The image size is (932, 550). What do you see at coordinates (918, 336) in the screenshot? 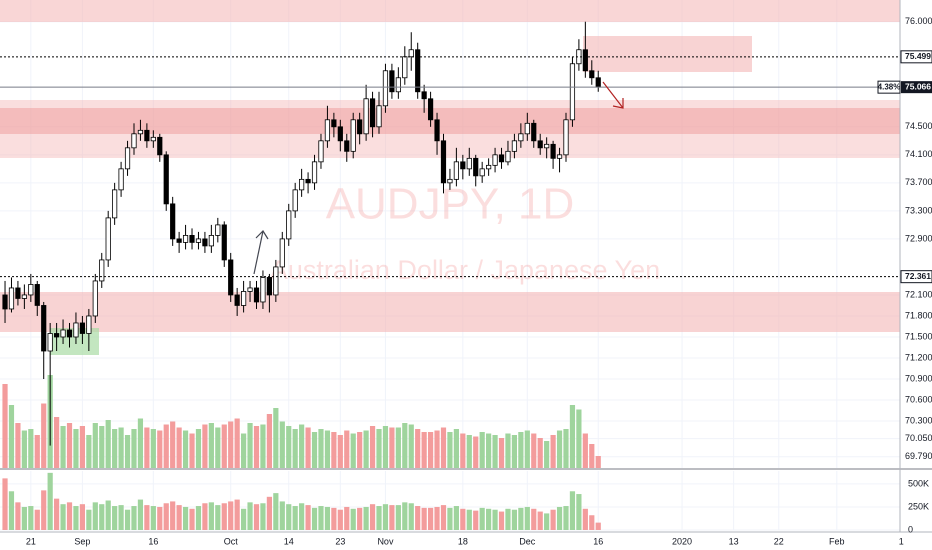
I see `y-tick-label: 71.500` at bounding box center [918, 336].